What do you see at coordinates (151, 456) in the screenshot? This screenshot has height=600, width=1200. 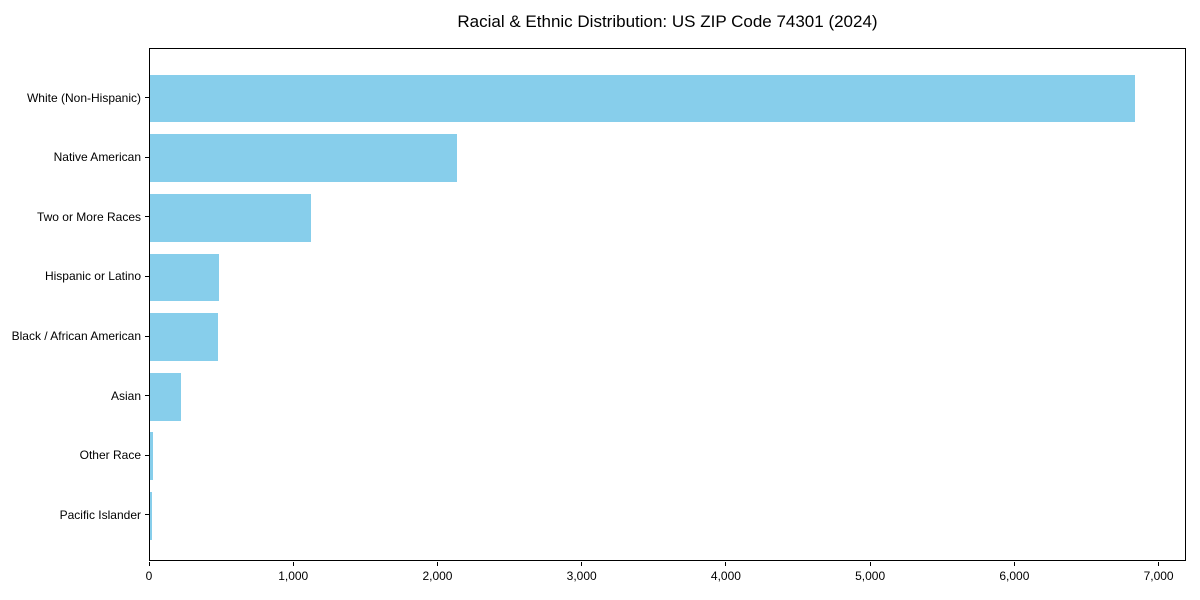 I see `bar-other-race` at bounding box center [151, 456].